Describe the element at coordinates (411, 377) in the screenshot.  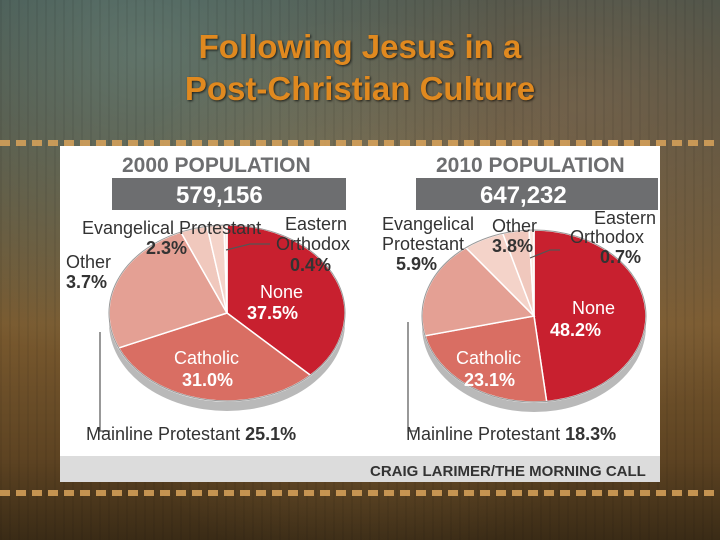
I see `leader-line-2010-mainline` at that location.